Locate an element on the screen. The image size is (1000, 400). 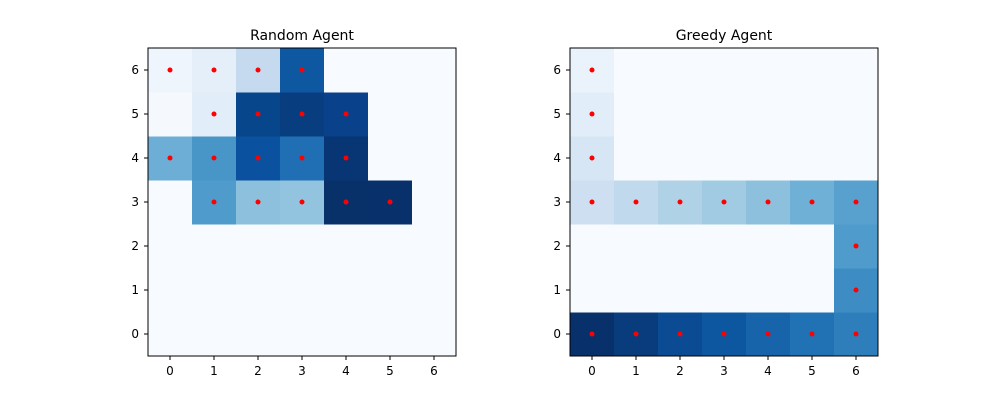
greedy-agent-x-tick-label: 6 is located at coordinates (856, 371).